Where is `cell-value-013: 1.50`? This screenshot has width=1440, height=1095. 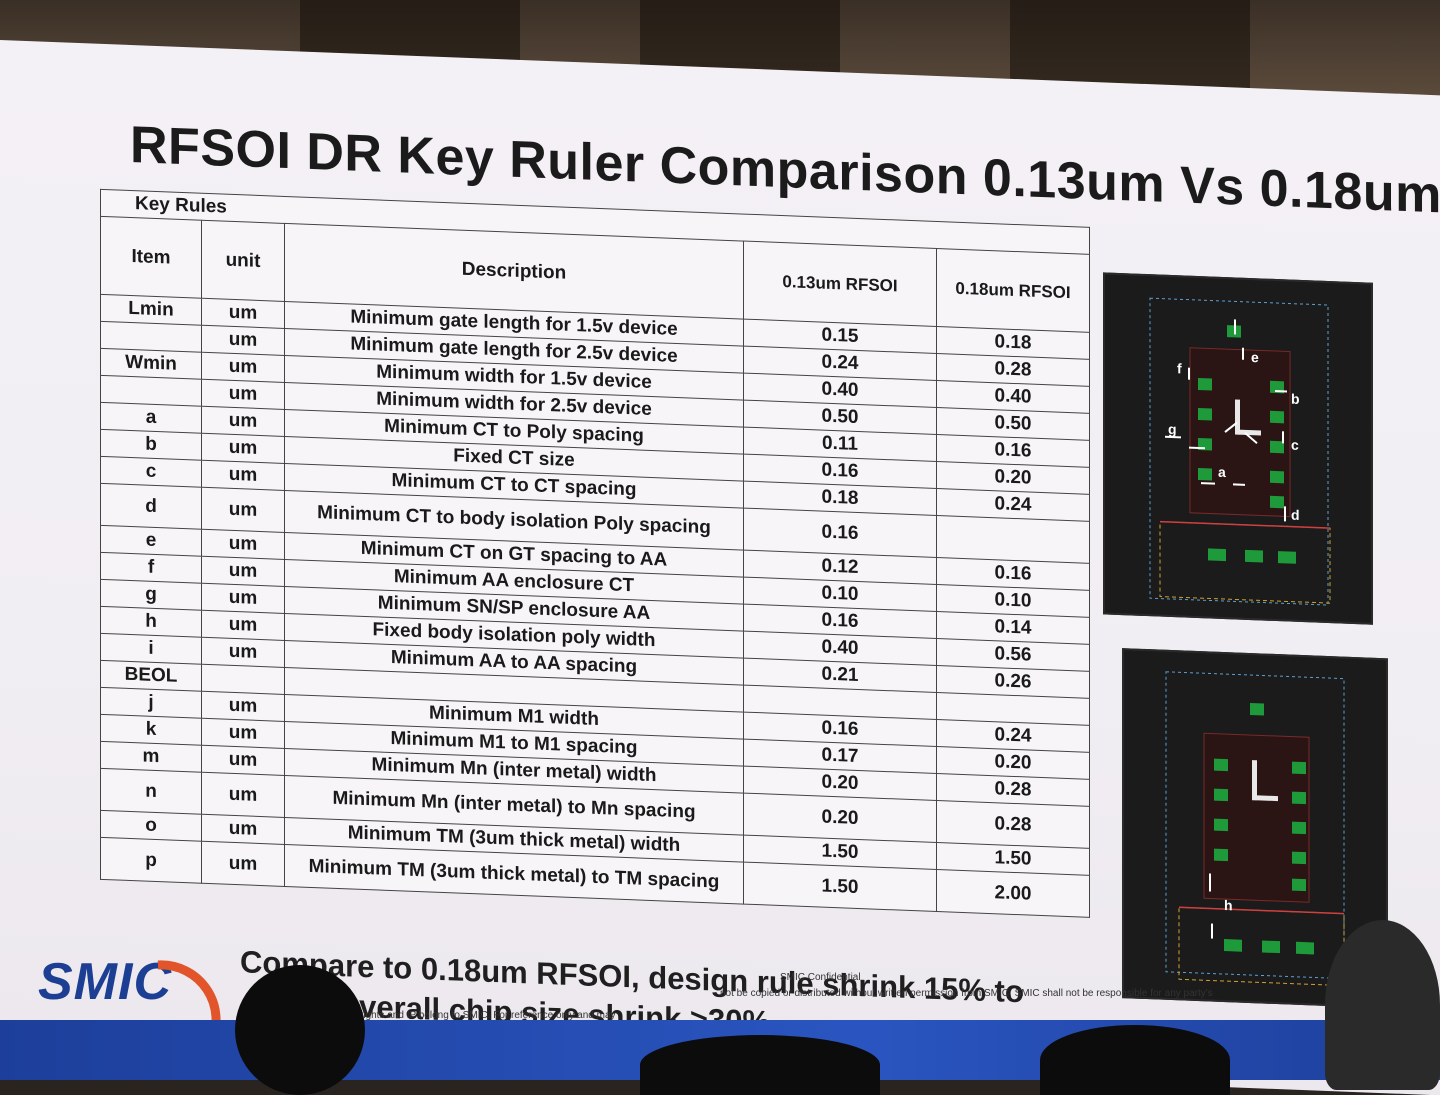 cell-value-013: 1.50 is located at coordinates (840, 886).